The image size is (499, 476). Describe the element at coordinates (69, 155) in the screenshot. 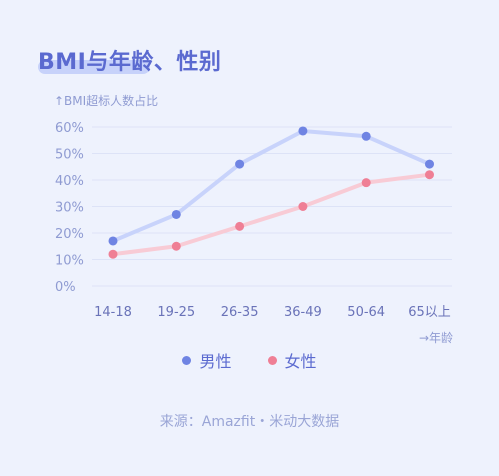

I see `y-tick-label: 50%` at that location.